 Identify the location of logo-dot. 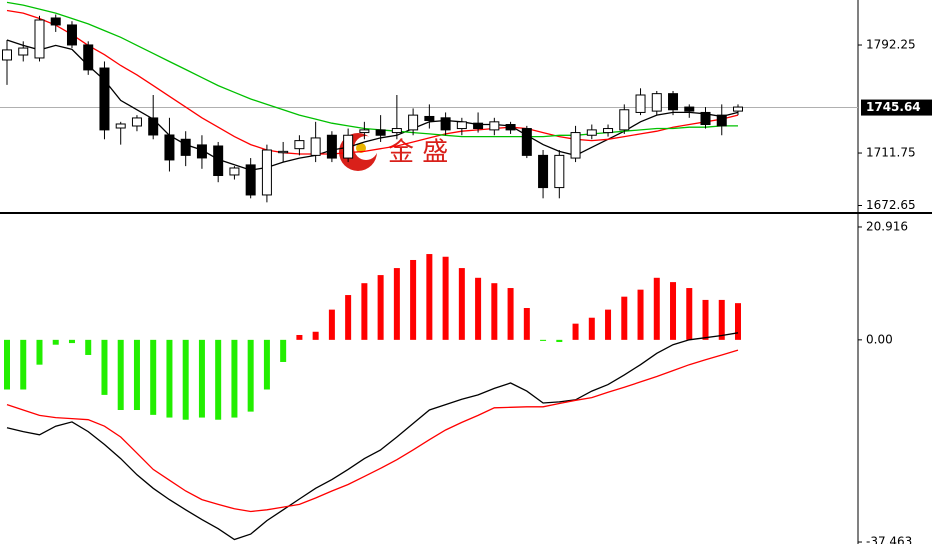
(361, 148).